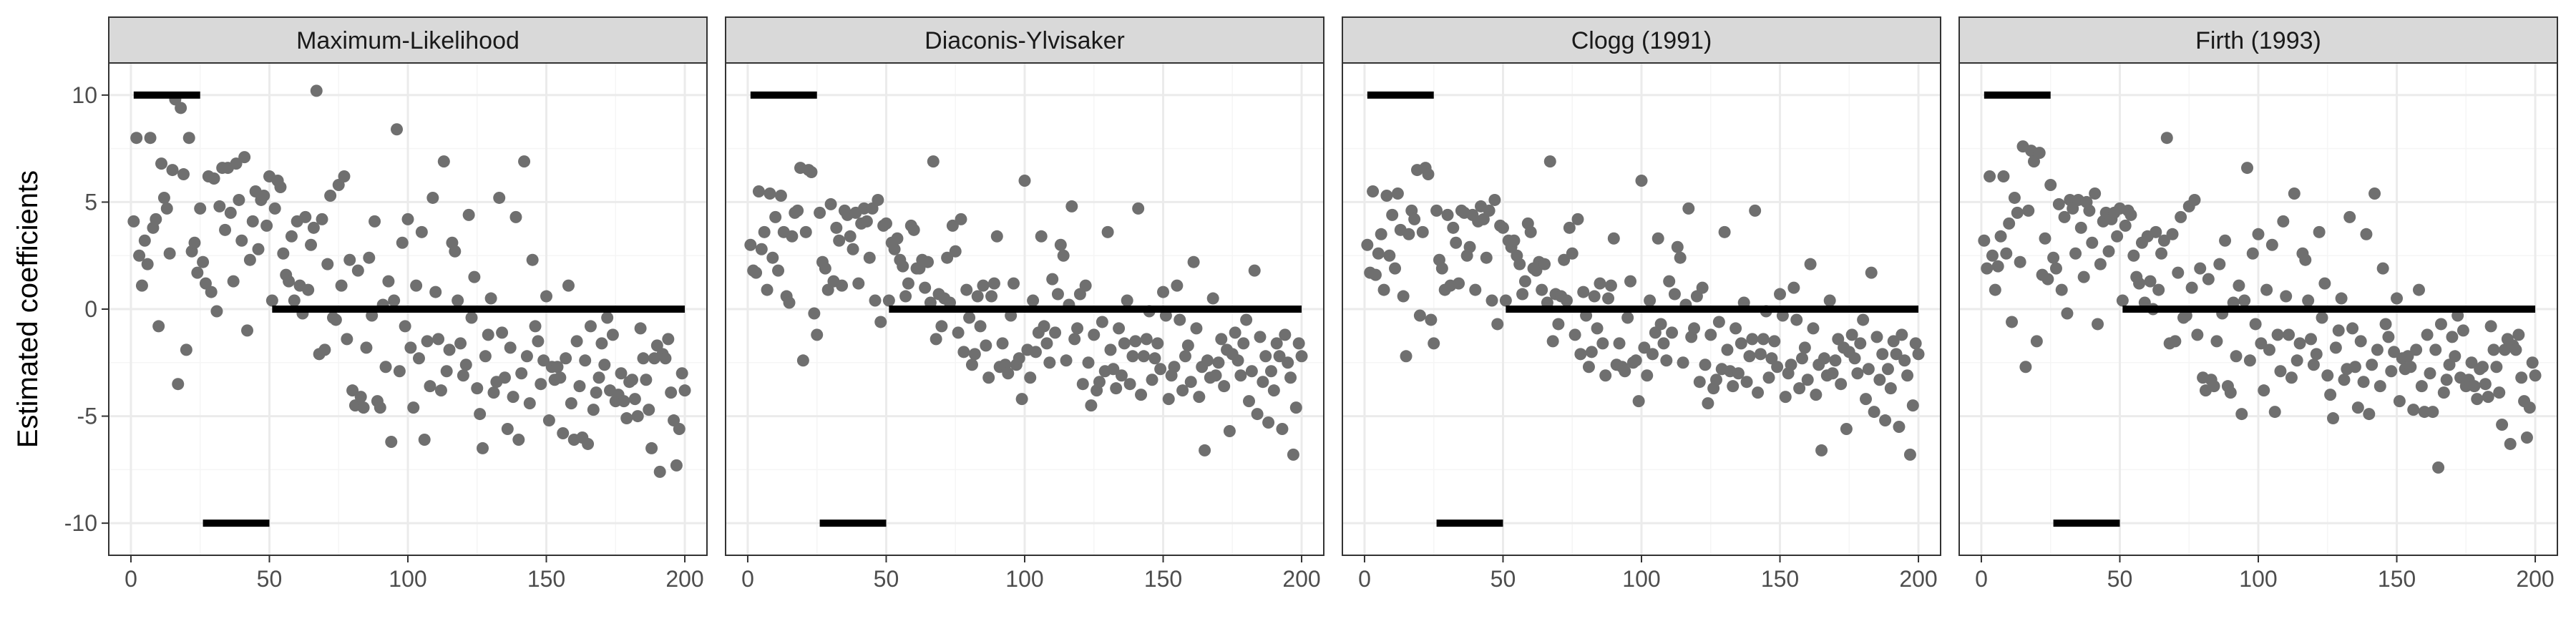  What do you see at coordinates (2120, 579) in the screenshot?
I see `x-tick-label: 50` at bounding box center [2120, 579].